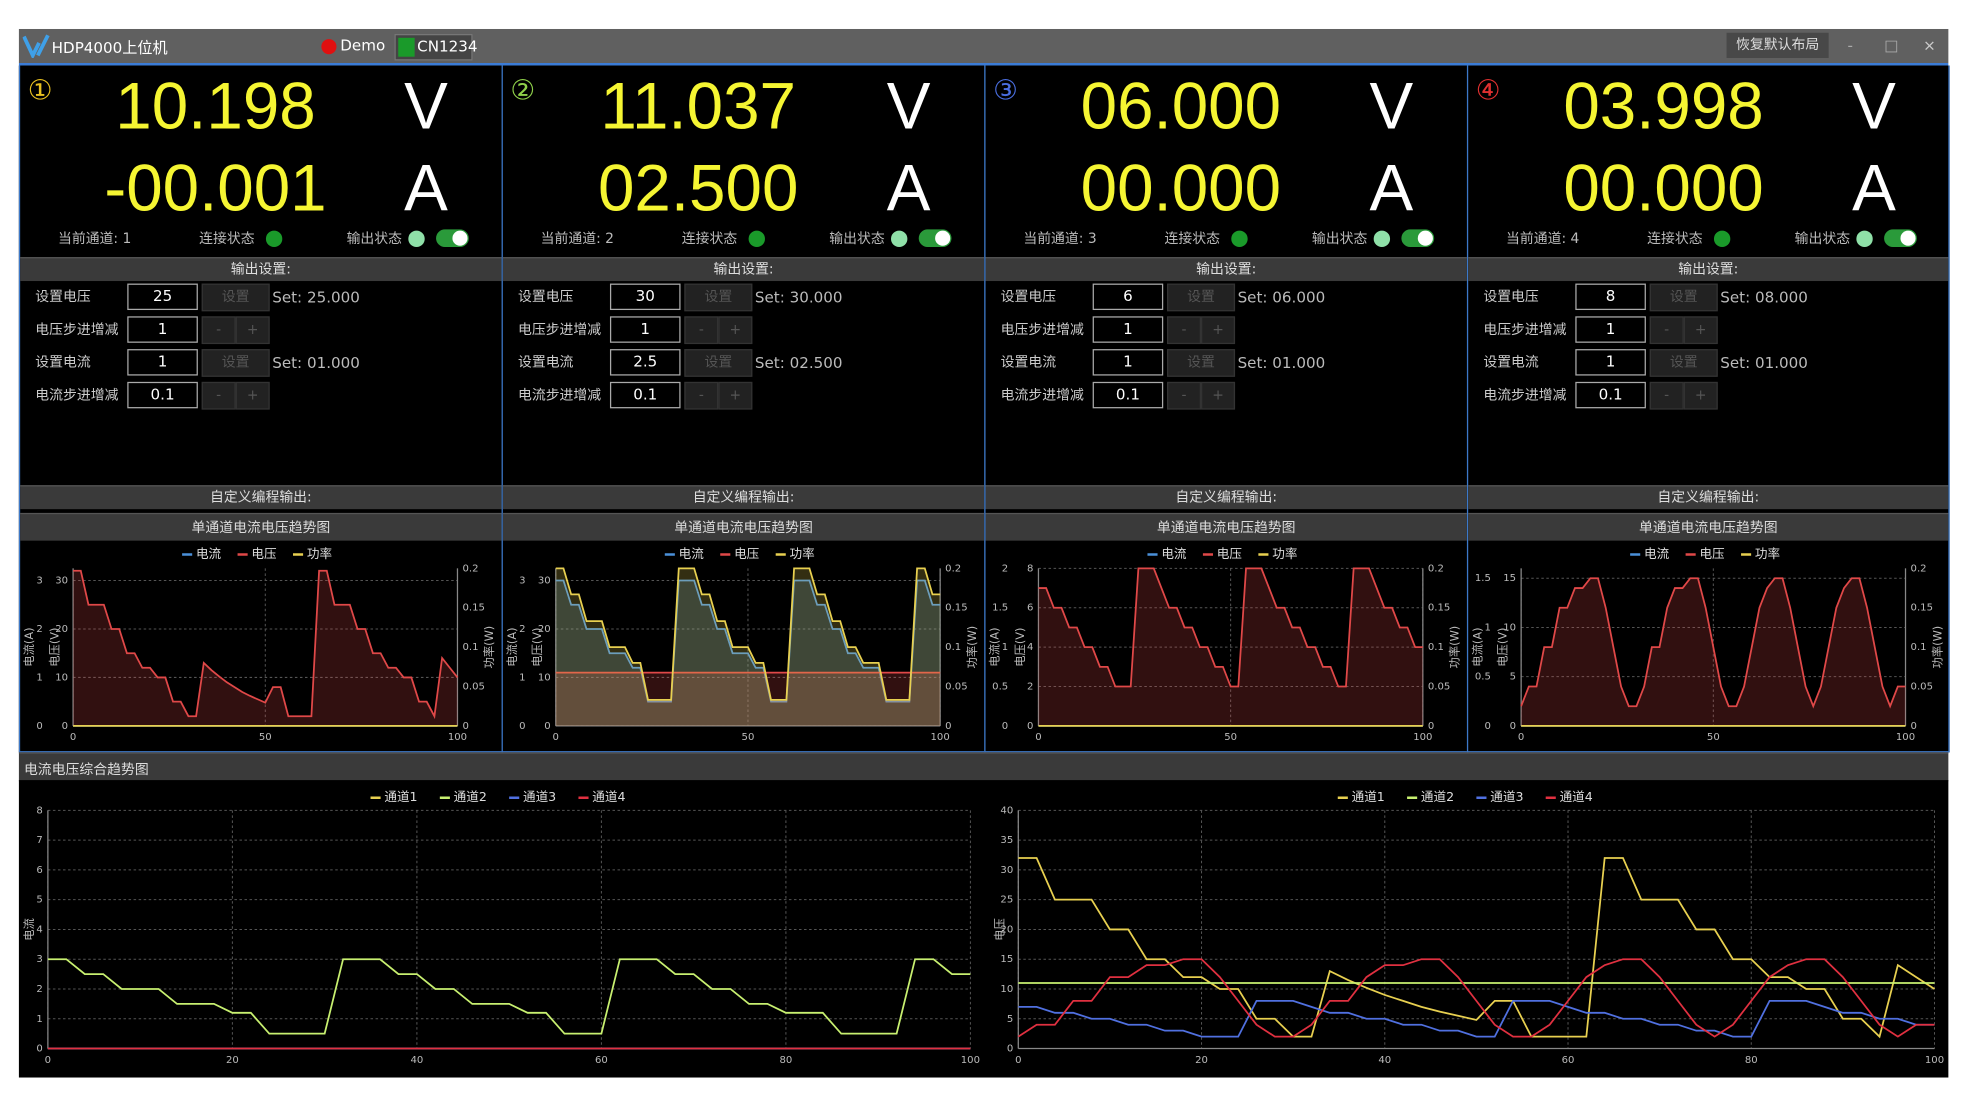  What do you see at coordinates (1030, 608) in the screenshot?
I see `y-tick-label: 6` at bounding box center [1030, 608].